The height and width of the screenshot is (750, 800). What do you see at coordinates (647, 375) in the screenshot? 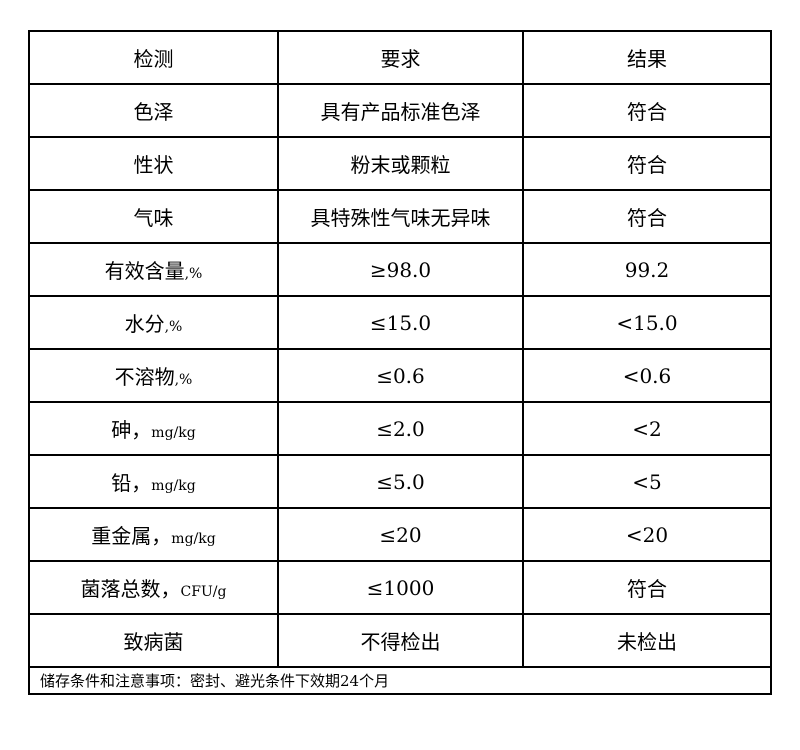
I see `result-cell: <0.6` at bounding box center [647, 375].